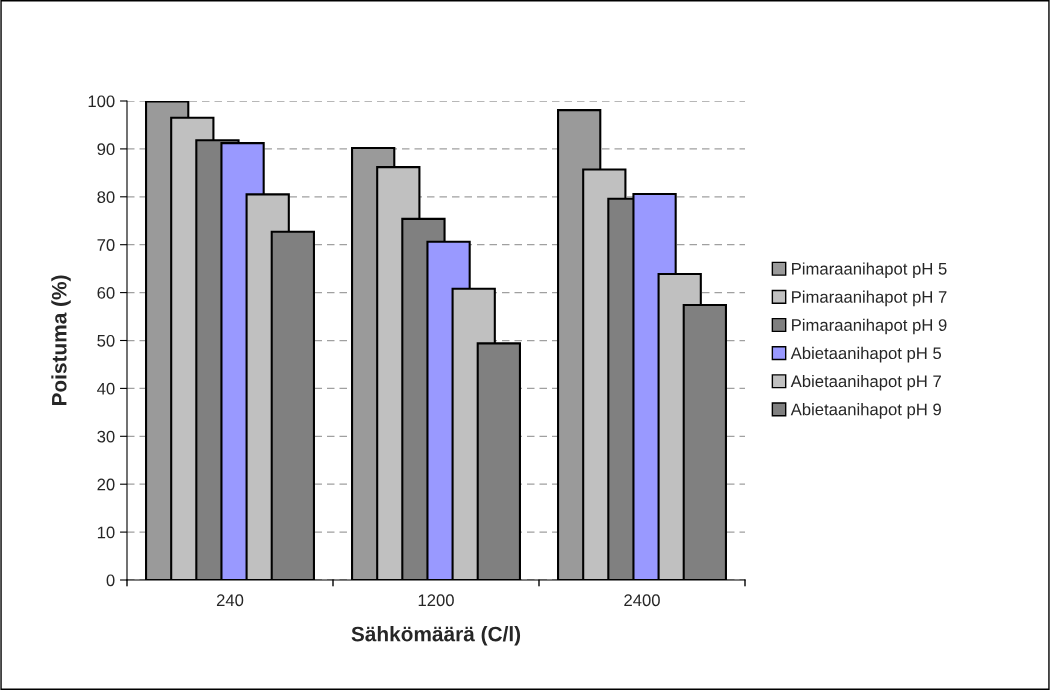 This screenshot has height=690, width=1050. I want to click on y-axis-title: Poistuma (%), so click(61, 340).